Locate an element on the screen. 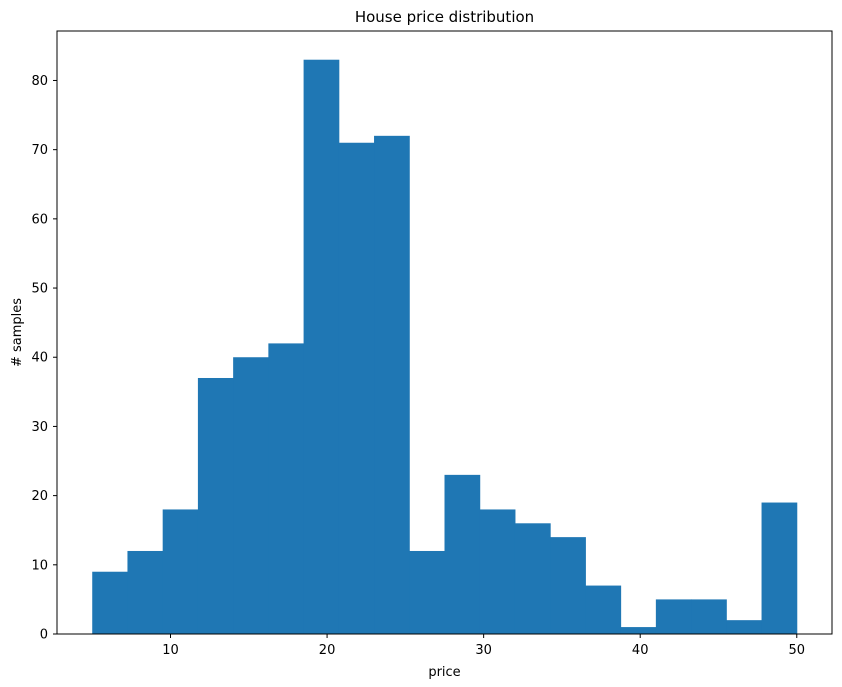 This screenshot has height=687, width=842. x-tick-label: 20 is located at coordinates (327, 650).